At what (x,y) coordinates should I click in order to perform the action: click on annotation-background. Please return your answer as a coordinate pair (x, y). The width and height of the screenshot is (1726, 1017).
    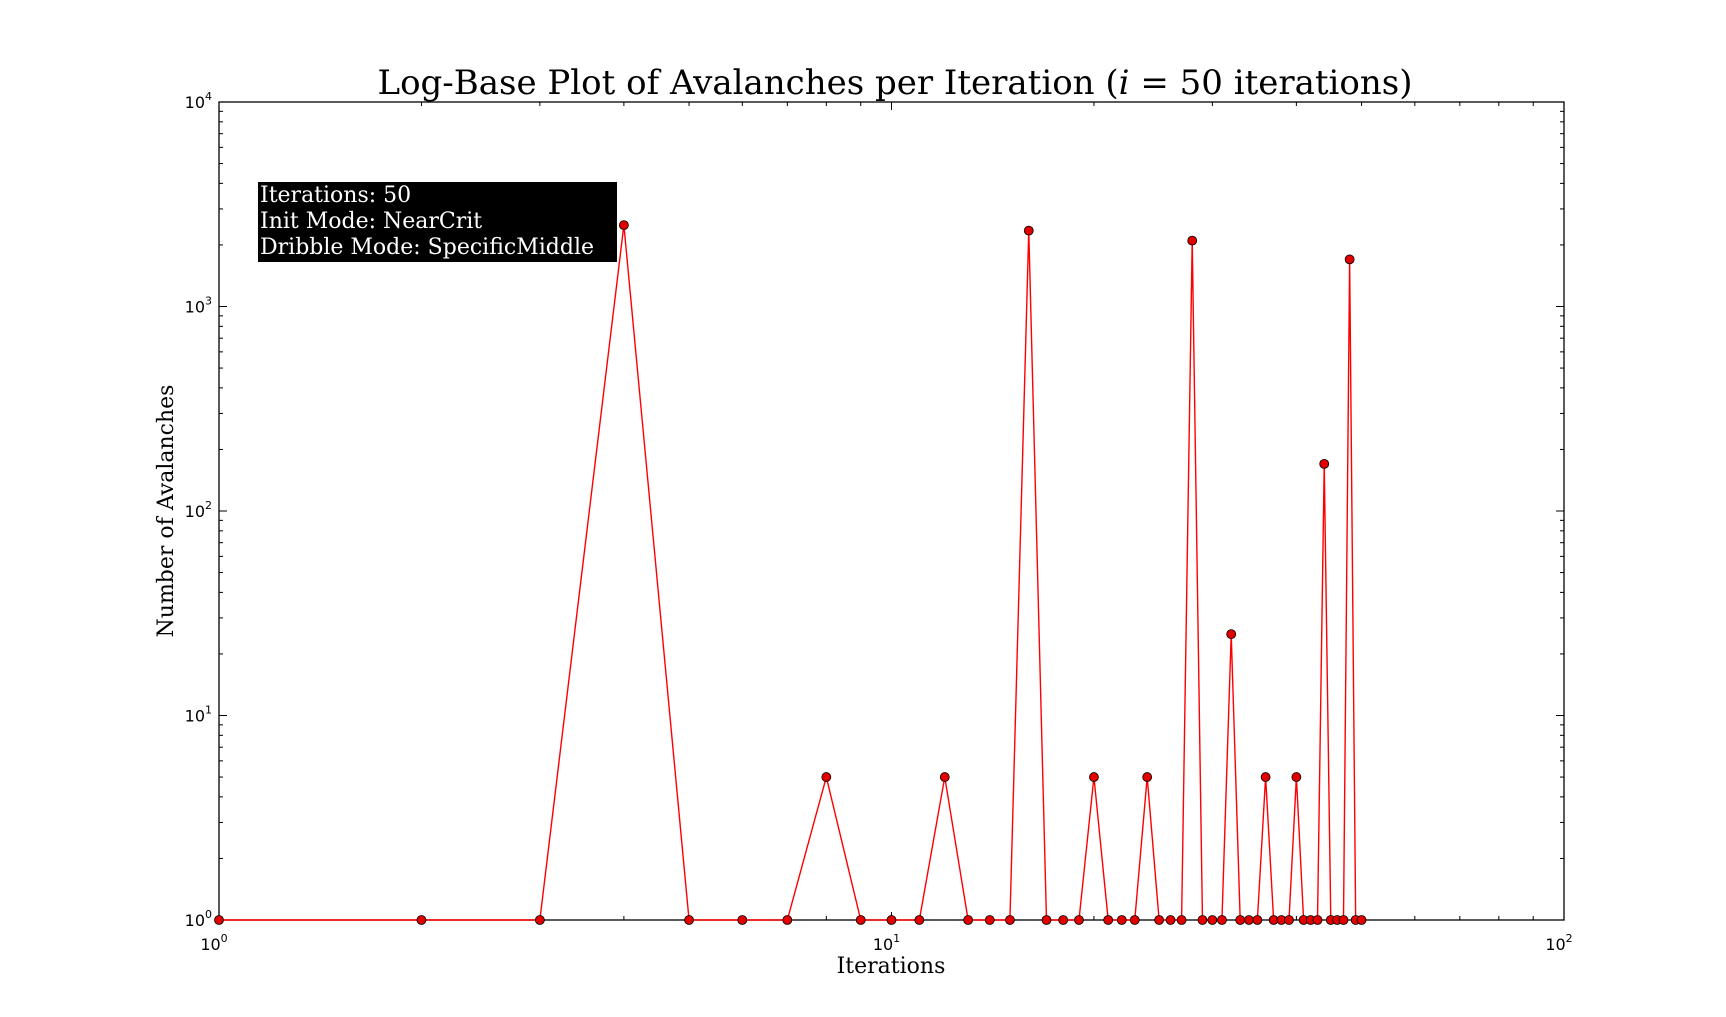
    Looking at the image, I should click on (437, 222).